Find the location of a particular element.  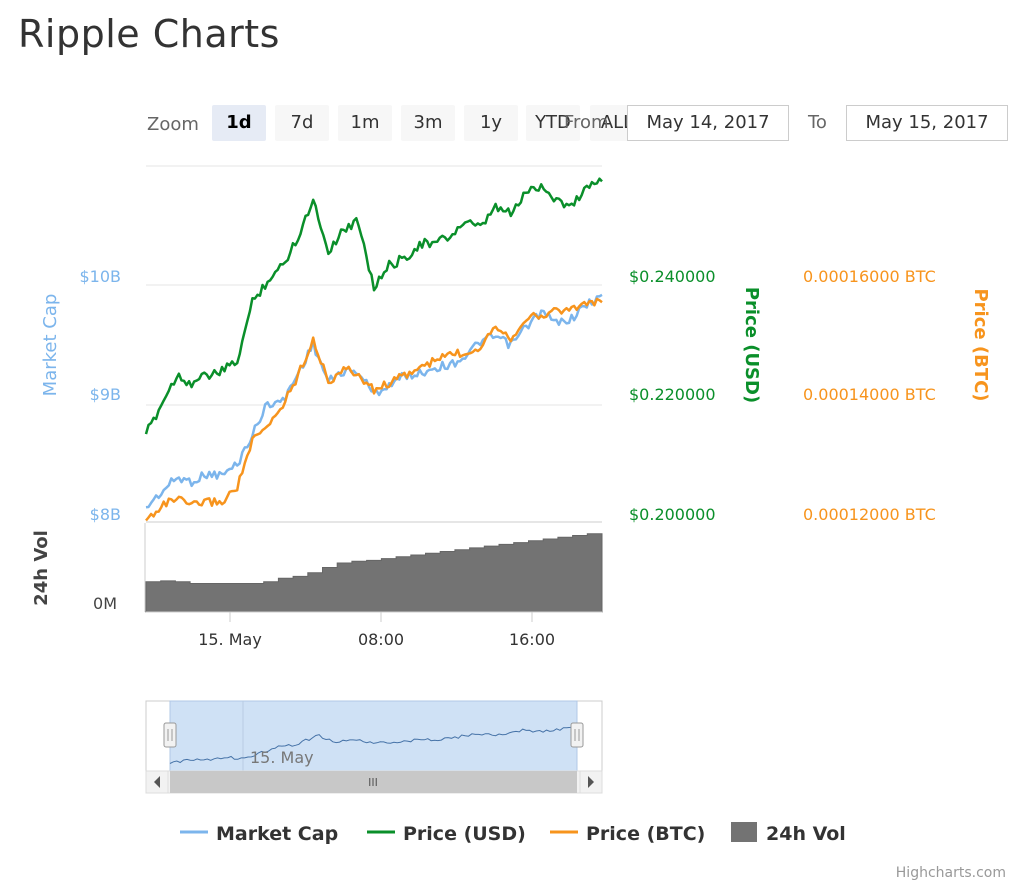

zoom-button-1y: 1y is located at coordinates (491, 123).